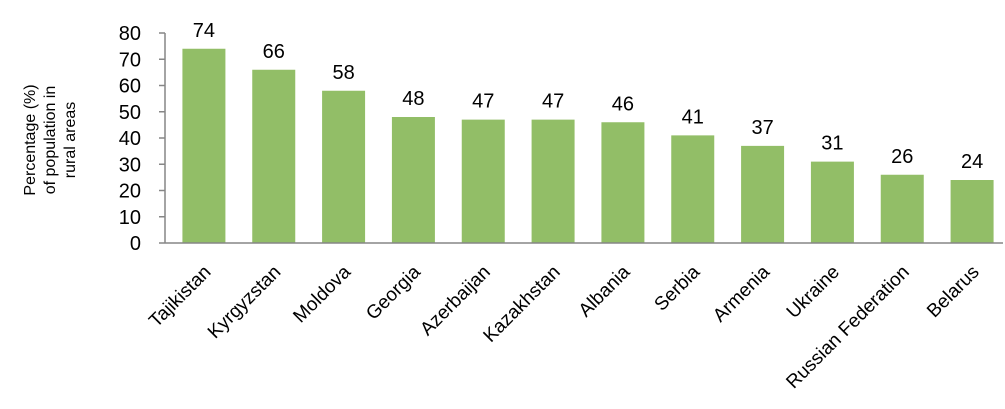 This screenshot has width=1005, height=409. Describe the element at coordinates (953, 292) in the screenshot. I see `x-category-label: Belarus` at that location.